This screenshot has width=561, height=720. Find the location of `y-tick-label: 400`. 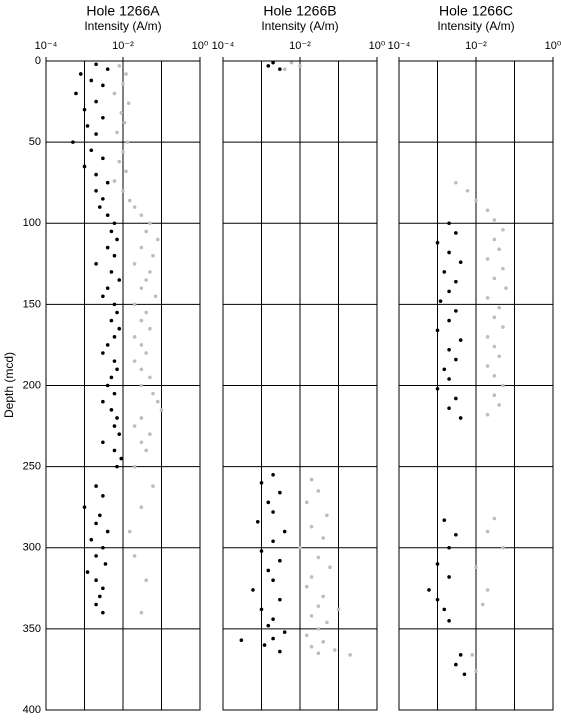

y-tick-label: 400 is located at coordinates (32, 710).